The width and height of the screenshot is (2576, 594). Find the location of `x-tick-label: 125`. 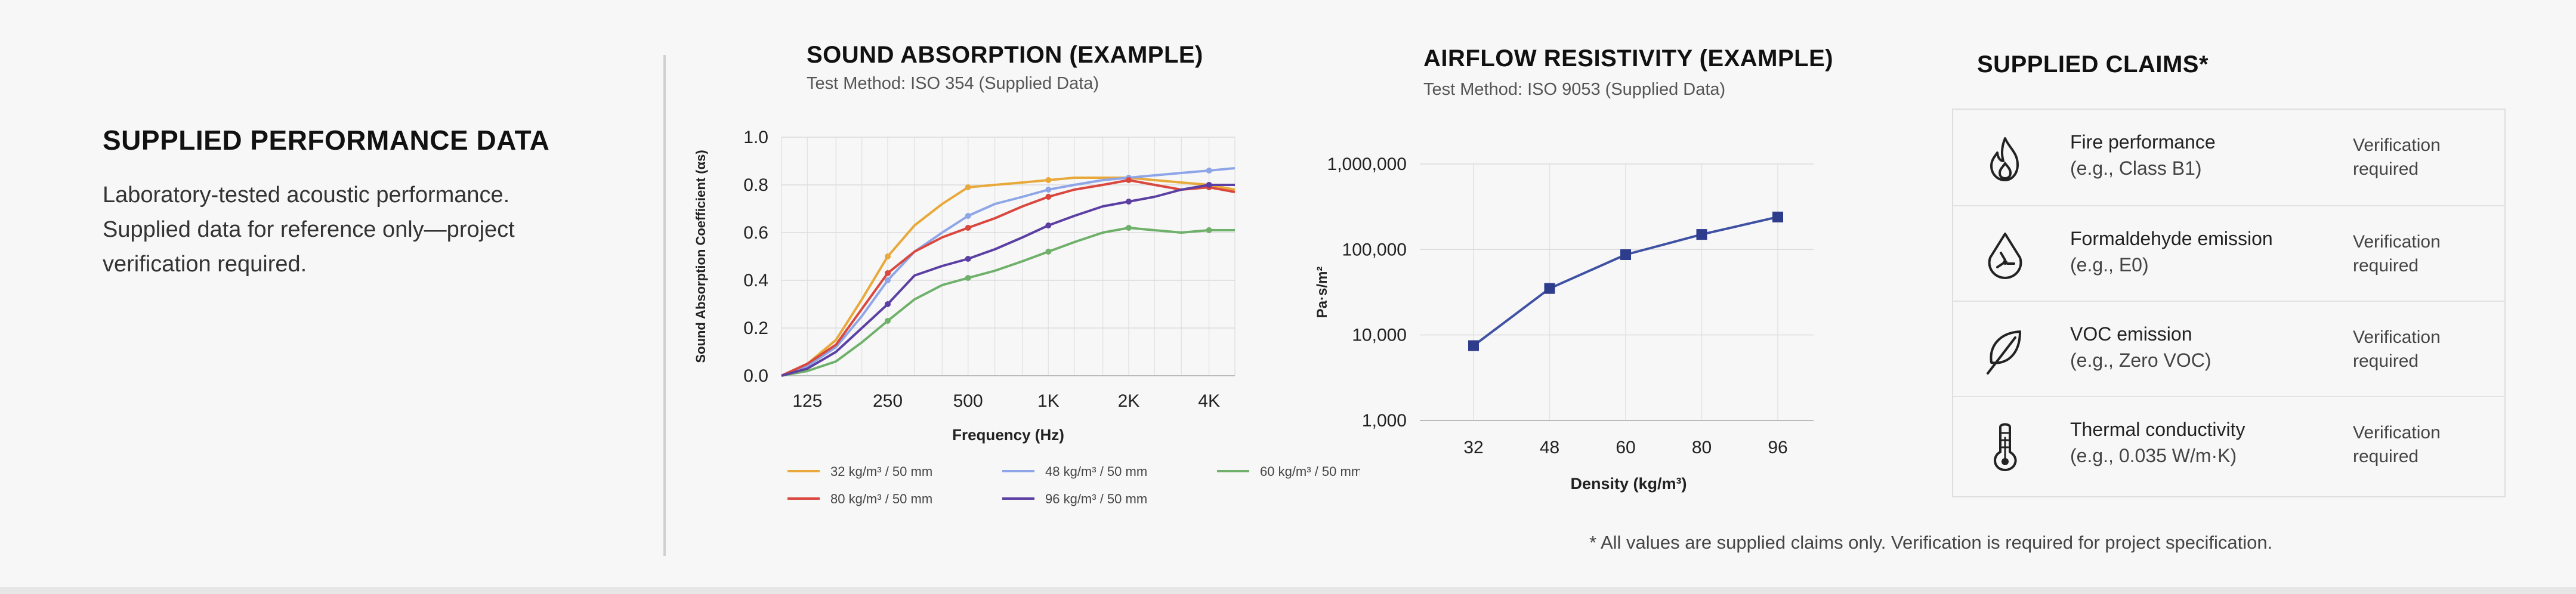

x-tick-label: 125 is located at coordinates (807, 401).